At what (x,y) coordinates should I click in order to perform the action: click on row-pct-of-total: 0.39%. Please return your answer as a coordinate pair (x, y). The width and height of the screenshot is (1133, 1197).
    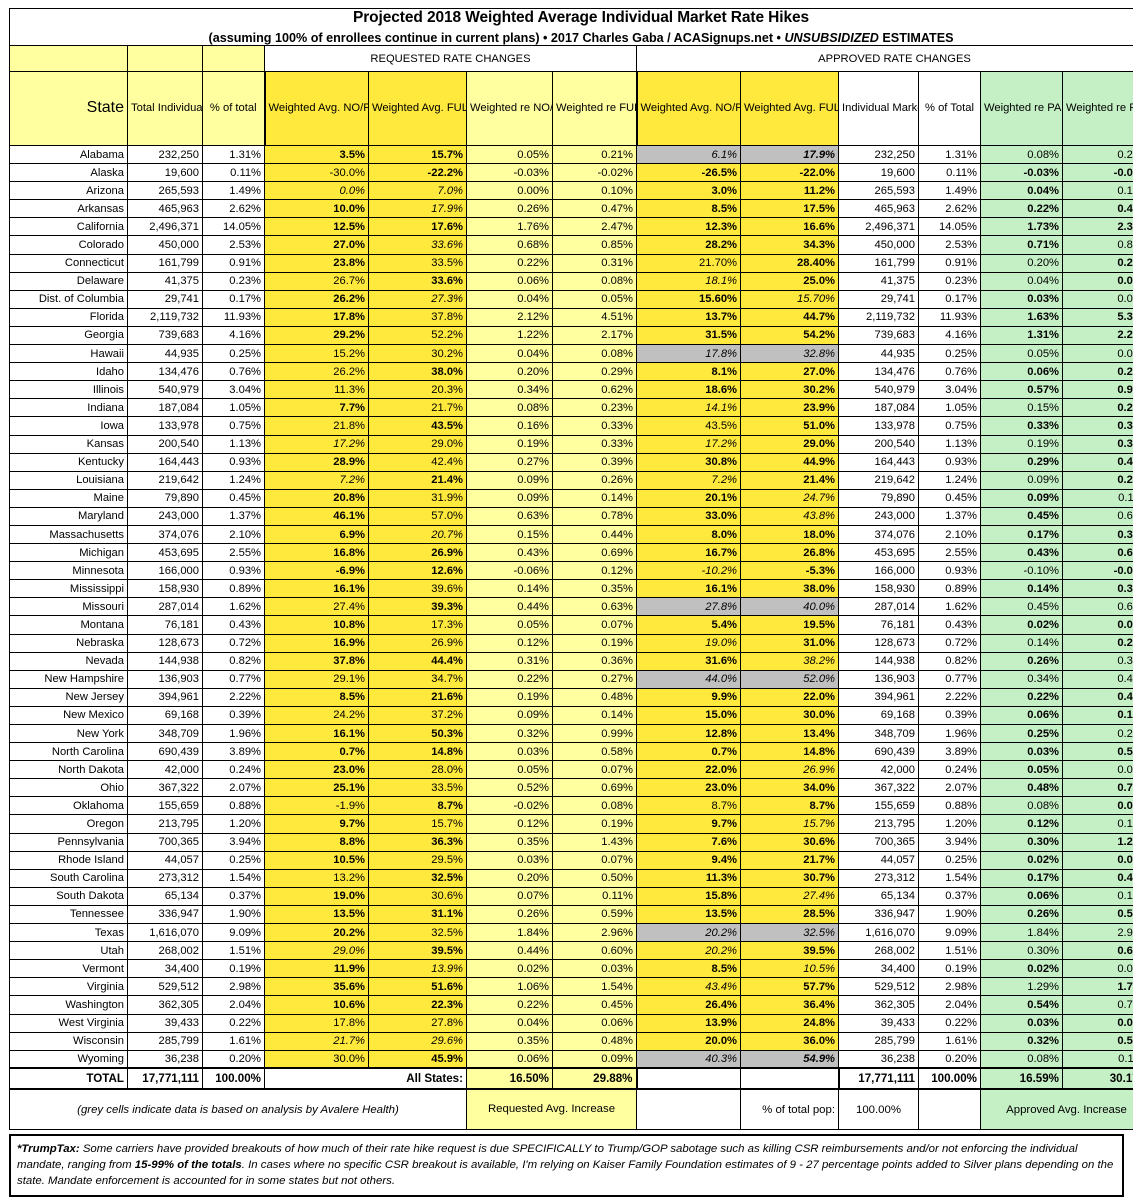
    Looking at the image, I should click on (234, 715).